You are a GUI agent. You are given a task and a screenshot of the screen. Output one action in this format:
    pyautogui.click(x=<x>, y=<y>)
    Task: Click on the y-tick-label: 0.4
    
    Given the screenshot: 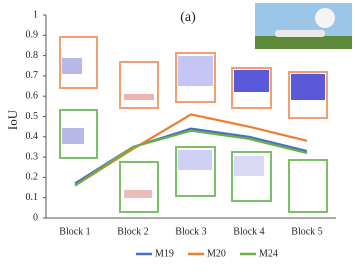 What is the action you would take?
    pyautogui.click(x=32, y=136)
    